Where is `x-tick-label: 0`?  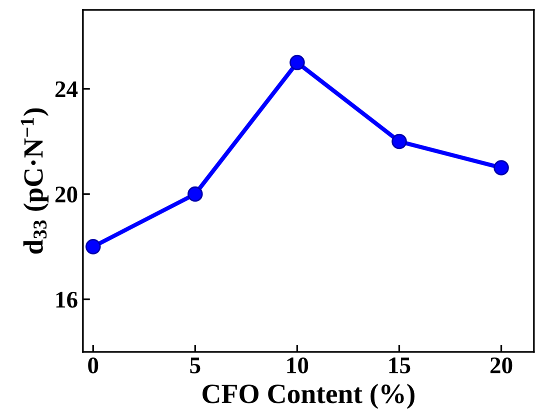 x-tick-label: 0 is located at coordinates (93, 365).